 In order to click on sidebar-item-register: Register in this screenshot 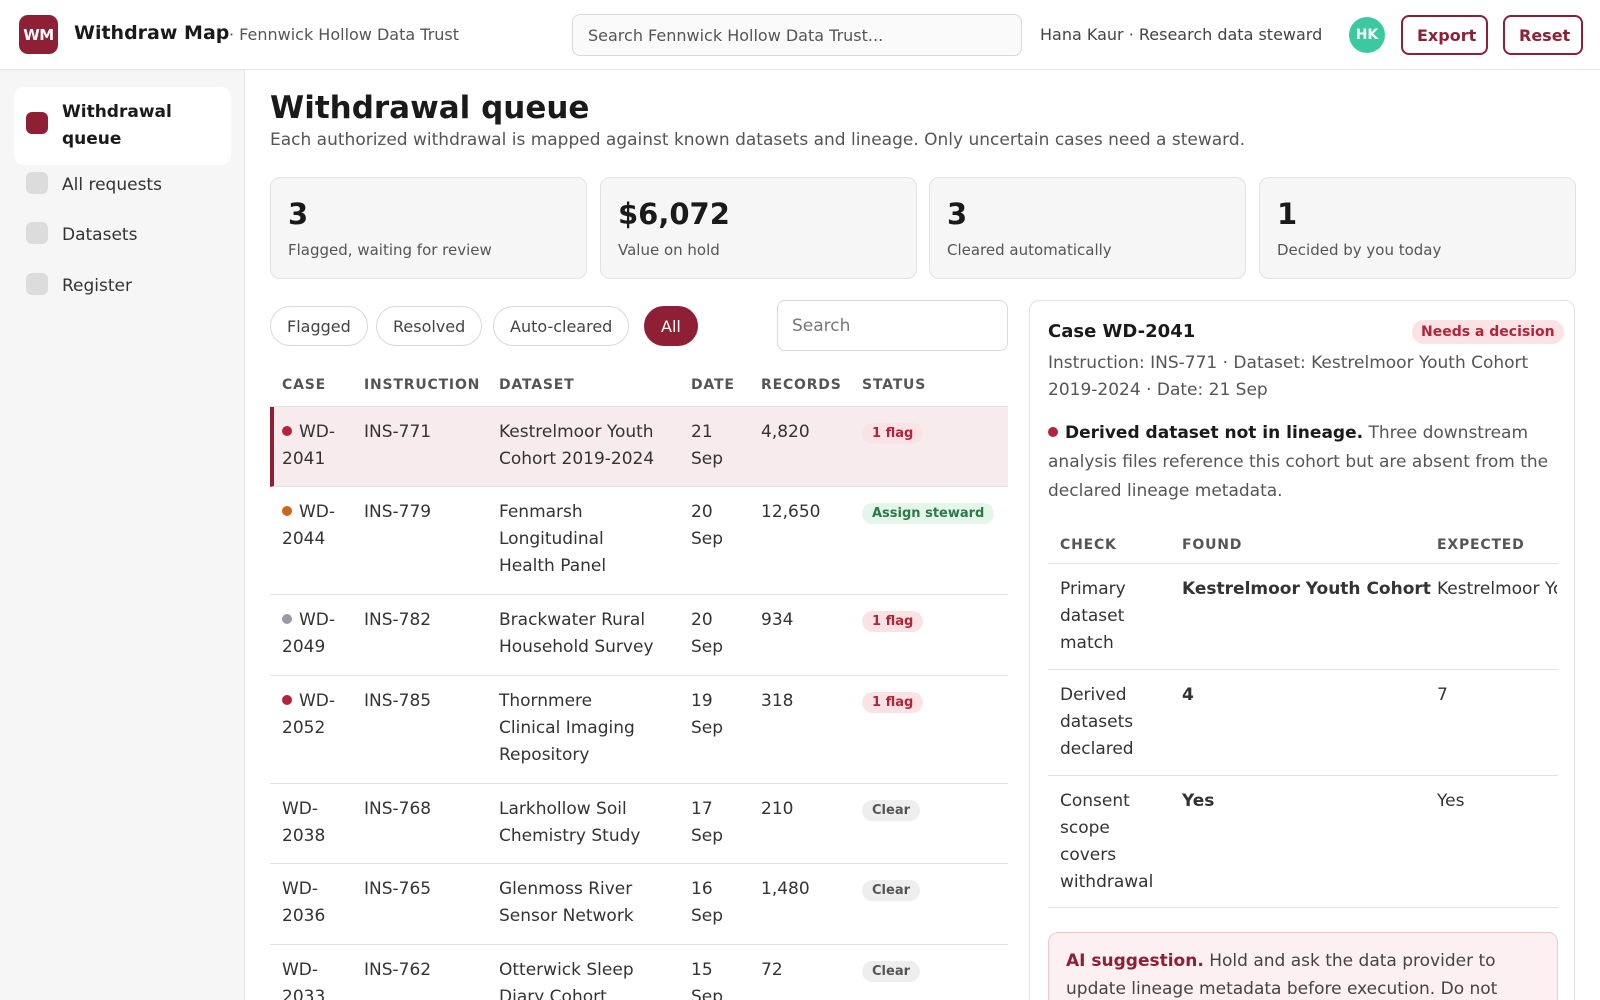, I will do `click(122, 286)`.